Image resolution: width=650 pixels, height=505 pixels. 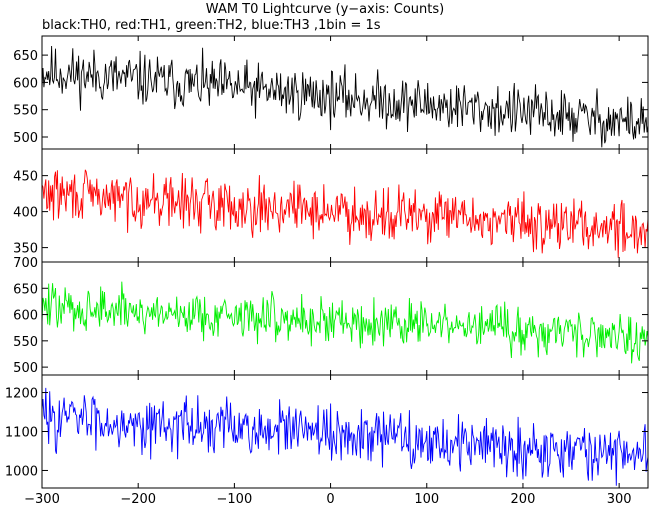 What do you see at coordinates (330, 498) in the screenshot?
I see `x-tick-label: 0` at bounding box center [330, 498].